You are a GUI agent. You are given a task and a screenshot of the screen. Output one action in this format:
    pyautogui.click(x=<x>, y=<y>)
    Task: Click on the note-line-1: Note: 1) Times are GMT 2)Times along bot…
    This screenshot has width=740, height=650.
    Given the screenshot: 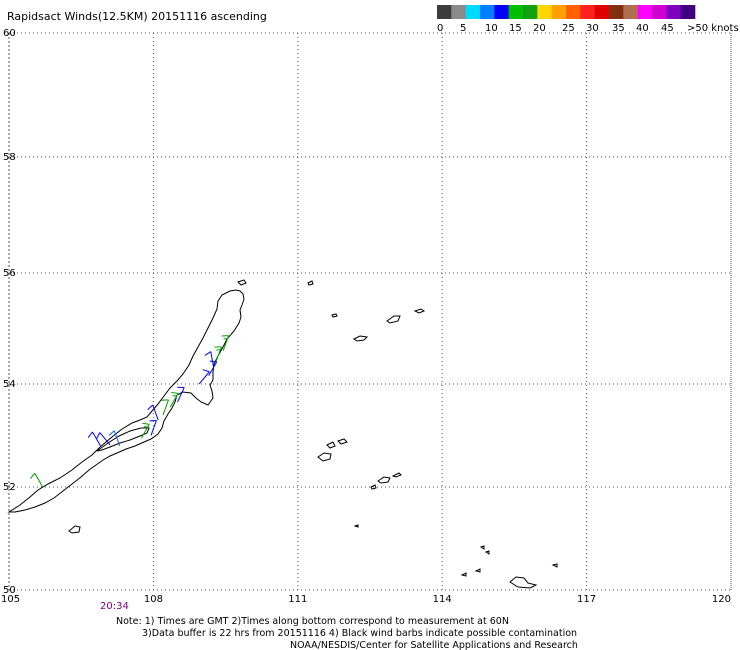 What is the action you would take?
    pyautogui.click(x=312, y=621)
    